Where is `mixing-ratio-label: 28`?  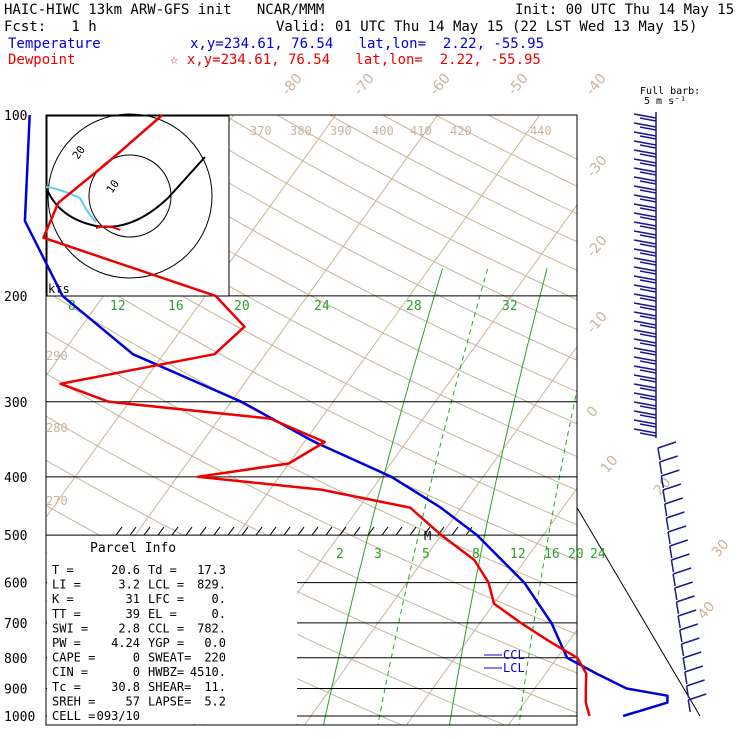 mixing-ratio-label: 28 is located at coordinates (414, 306).